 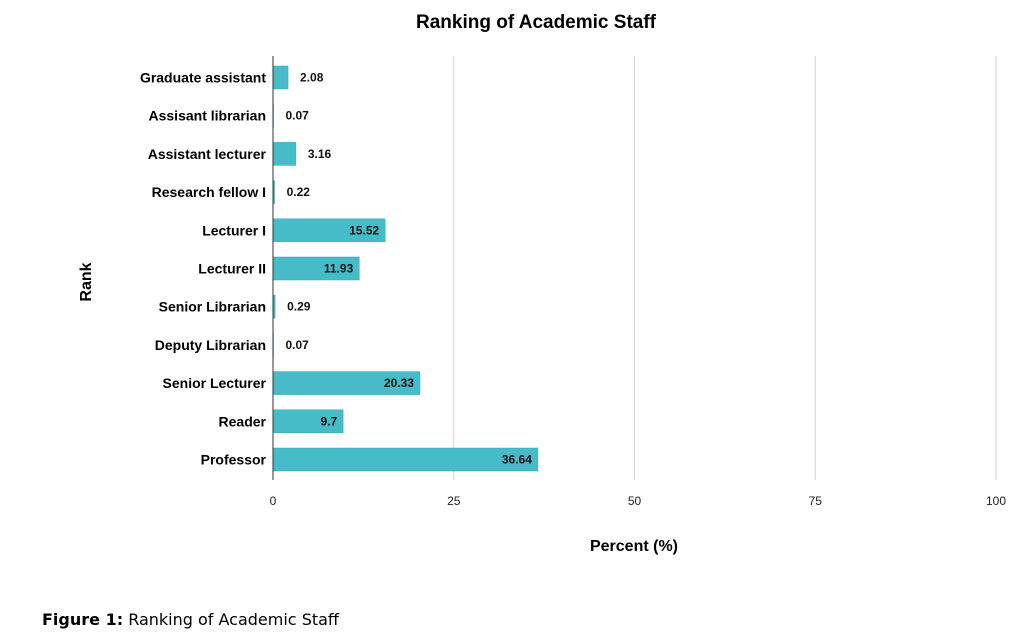 What do you see at coordinates (328, 421) in the screenshot?
I see `data-label: 9.7` at bounding box center [328, 421].